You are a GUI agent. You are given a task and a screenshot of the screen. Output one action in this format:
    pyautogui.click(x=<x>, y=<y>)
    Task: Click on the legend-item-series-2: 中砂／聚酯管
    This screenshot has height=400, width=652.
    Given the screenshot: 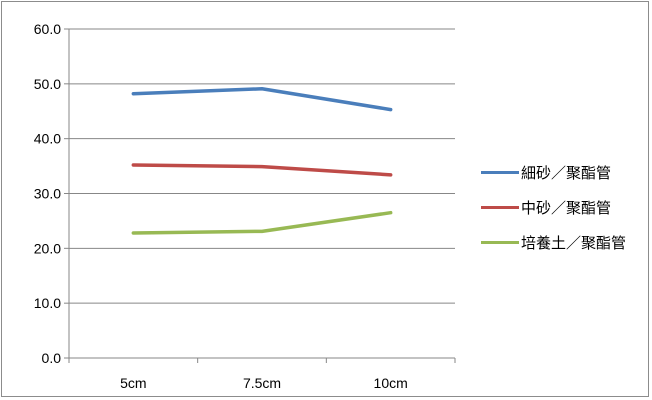 What is the action you would take?
    pyautogui.click(x=553, y=207)
    